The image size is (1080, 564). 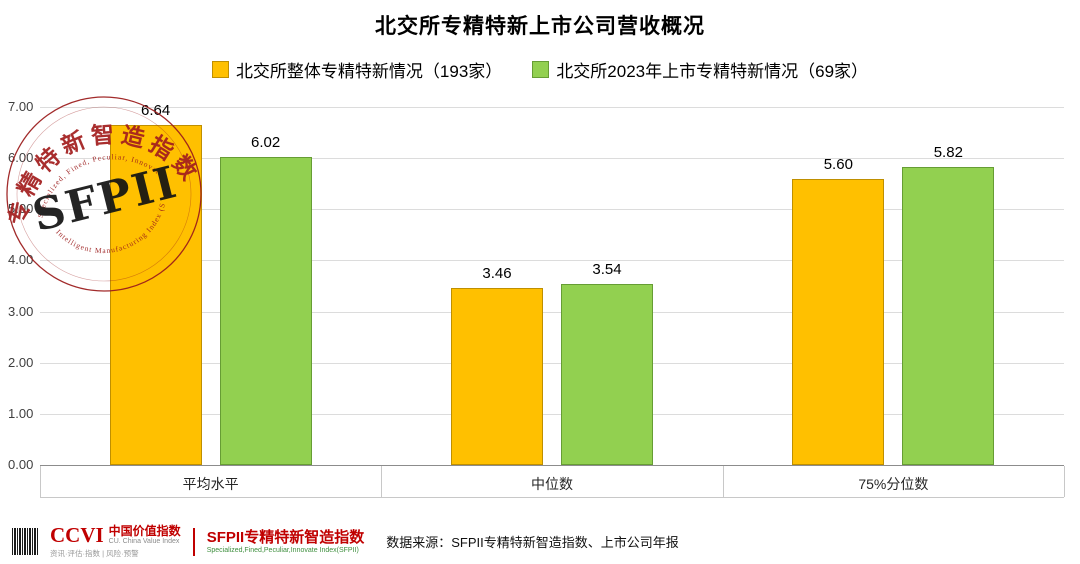 I want to click on bar-value-label: 6.64, so click(x=156, y=110).